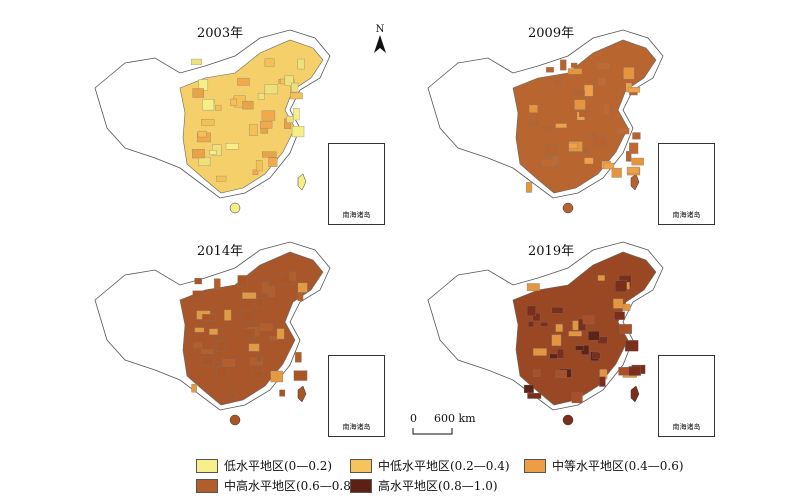  What do you see at coordinates (551, 33) in the screenshot?
I see `panel-year-label: 2009年` at bounding box center [551, 33].